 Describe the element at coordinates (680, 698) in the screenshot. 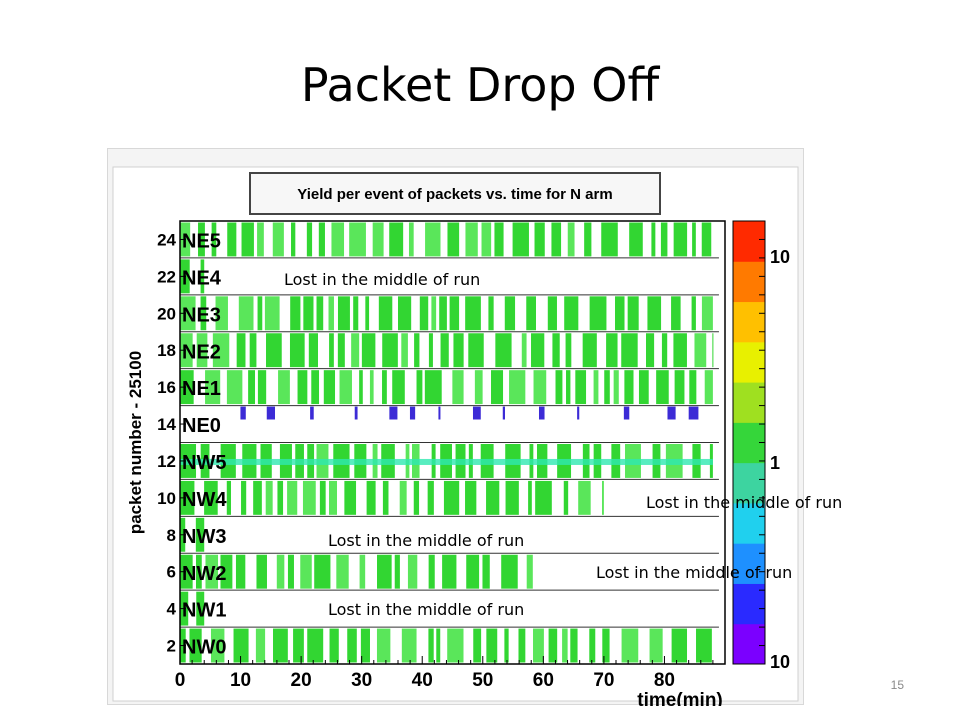

I see `x-axis-label: time(min)` at that location.